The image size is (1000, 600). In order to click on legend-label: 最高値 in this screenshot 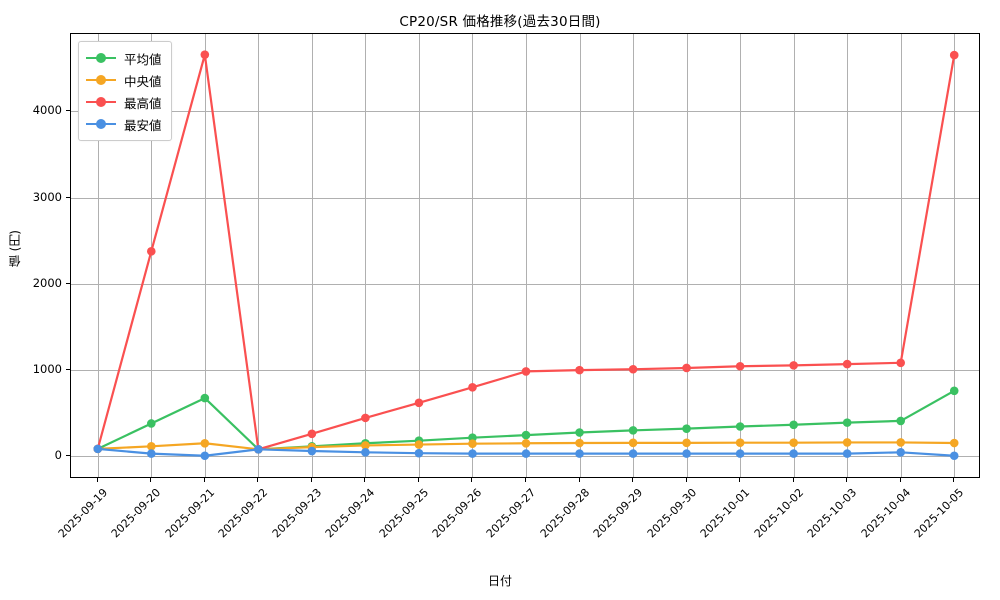, I will do `click(143, 103)`.